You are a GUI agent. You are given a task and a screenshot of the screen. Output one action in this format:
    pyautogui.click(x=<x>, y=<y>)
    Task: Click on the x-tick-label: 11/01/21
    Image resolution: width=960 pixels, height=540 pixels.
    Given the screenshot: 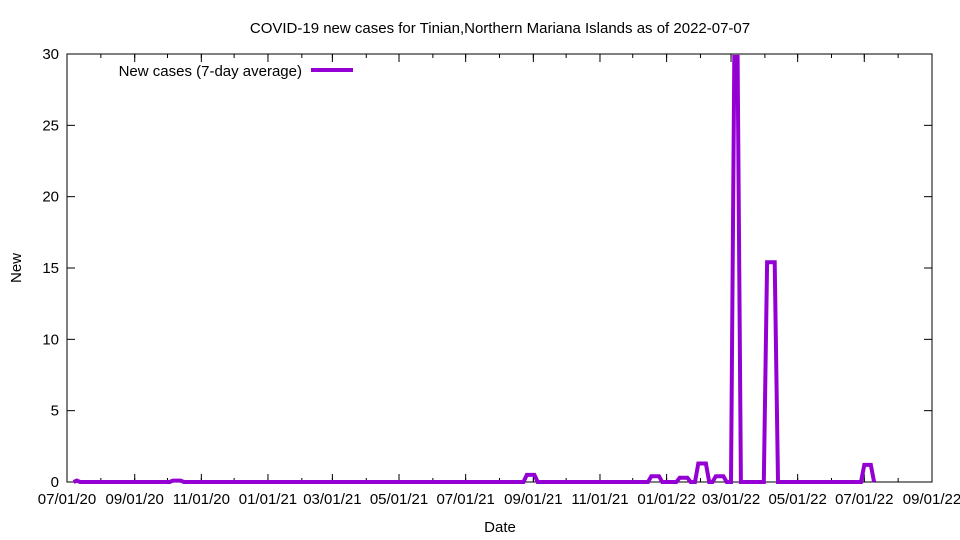 What is the action you would take?
    pyautogui.click(x=599, y=499)
    